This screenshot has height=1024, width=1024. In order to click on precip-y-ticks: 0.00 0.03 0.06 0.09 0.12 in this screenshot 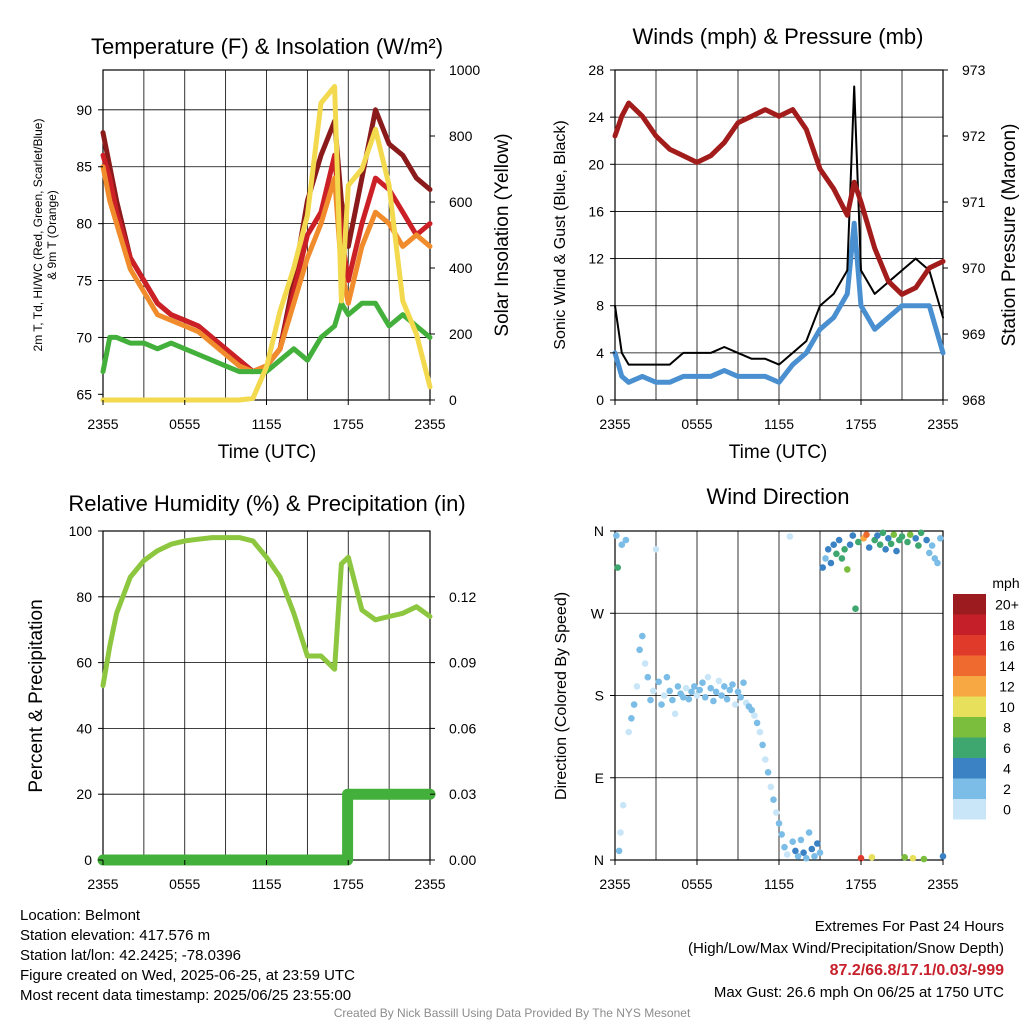, I will do `click(453, 728)`.